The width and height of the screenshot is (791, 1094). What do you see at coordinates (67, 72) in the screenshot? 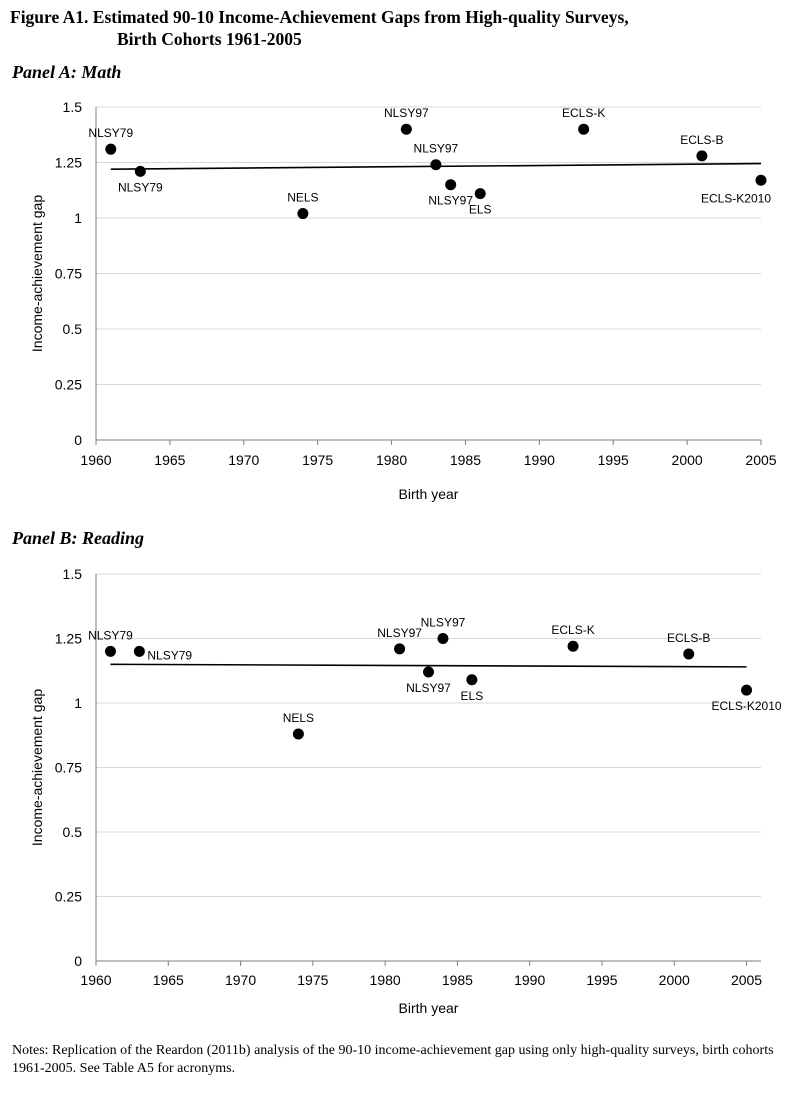
I see `panel-a-title: Panel A: Math` at bounding box center [67, 72].